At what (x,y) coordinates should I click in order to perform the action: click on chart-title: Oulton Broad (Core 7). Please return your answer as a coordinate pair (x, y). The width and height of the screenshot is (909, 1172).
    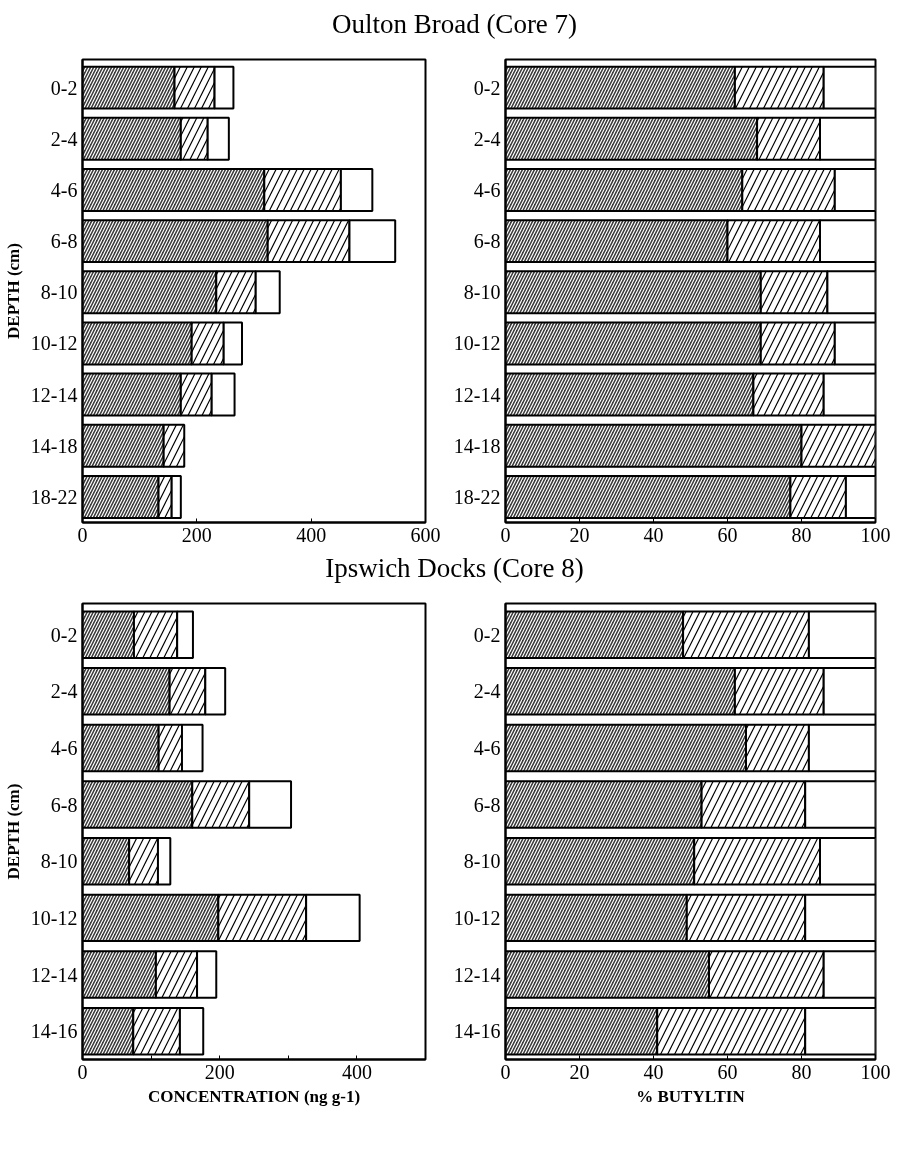
    Looking at the image, I should click on (454, 24).